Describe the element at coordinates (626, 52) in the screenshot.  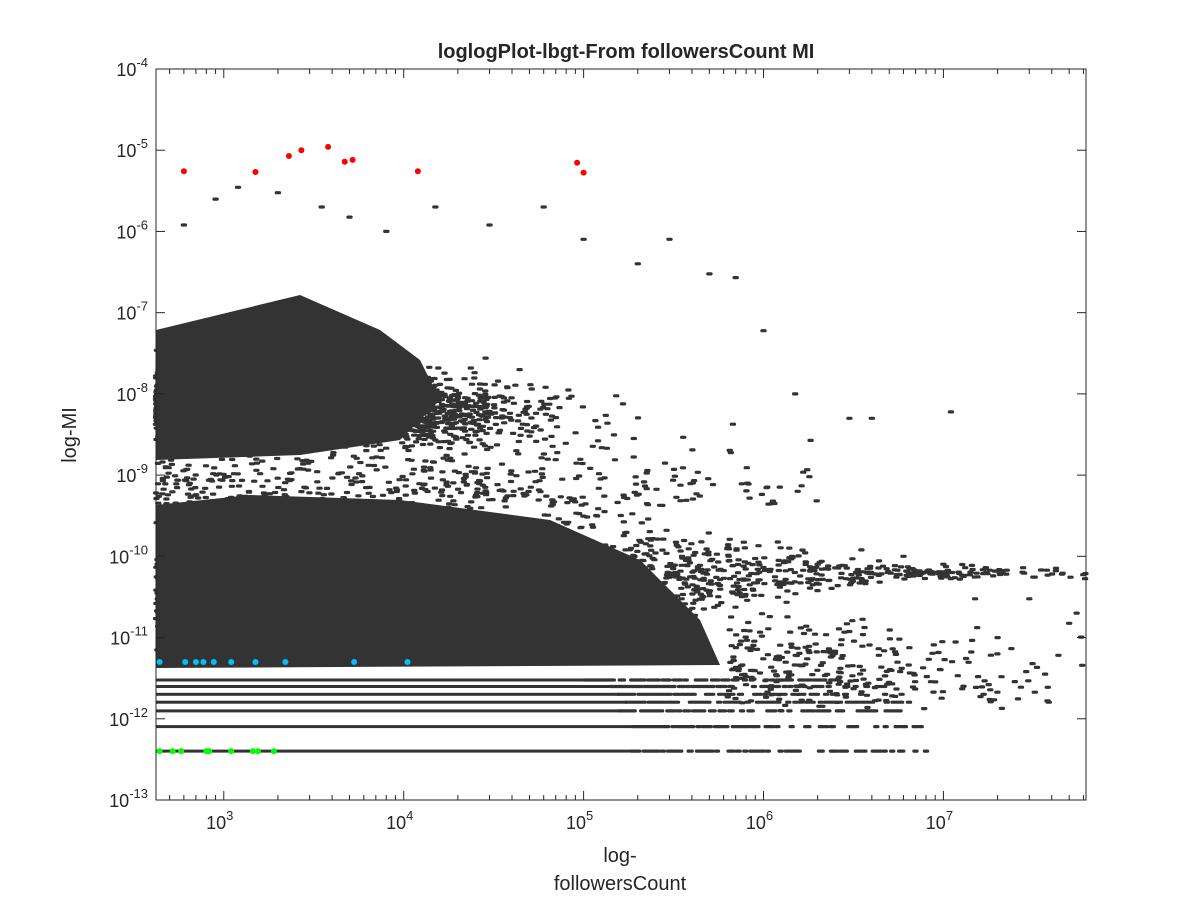
I see `chart-title: loglogPlot-lbgt-From followersCount MI` at that location.